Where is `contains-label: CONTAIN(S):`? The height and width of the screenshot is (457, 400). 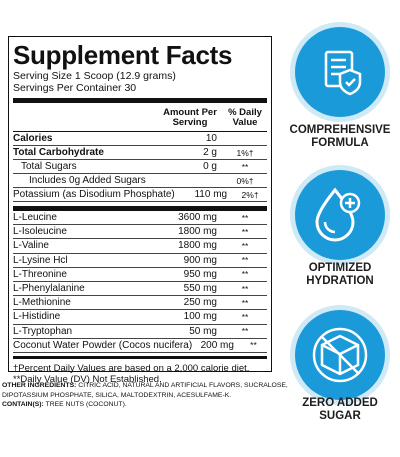
contains-label: CONTAIN(S): is located at coordinates (23, 404).